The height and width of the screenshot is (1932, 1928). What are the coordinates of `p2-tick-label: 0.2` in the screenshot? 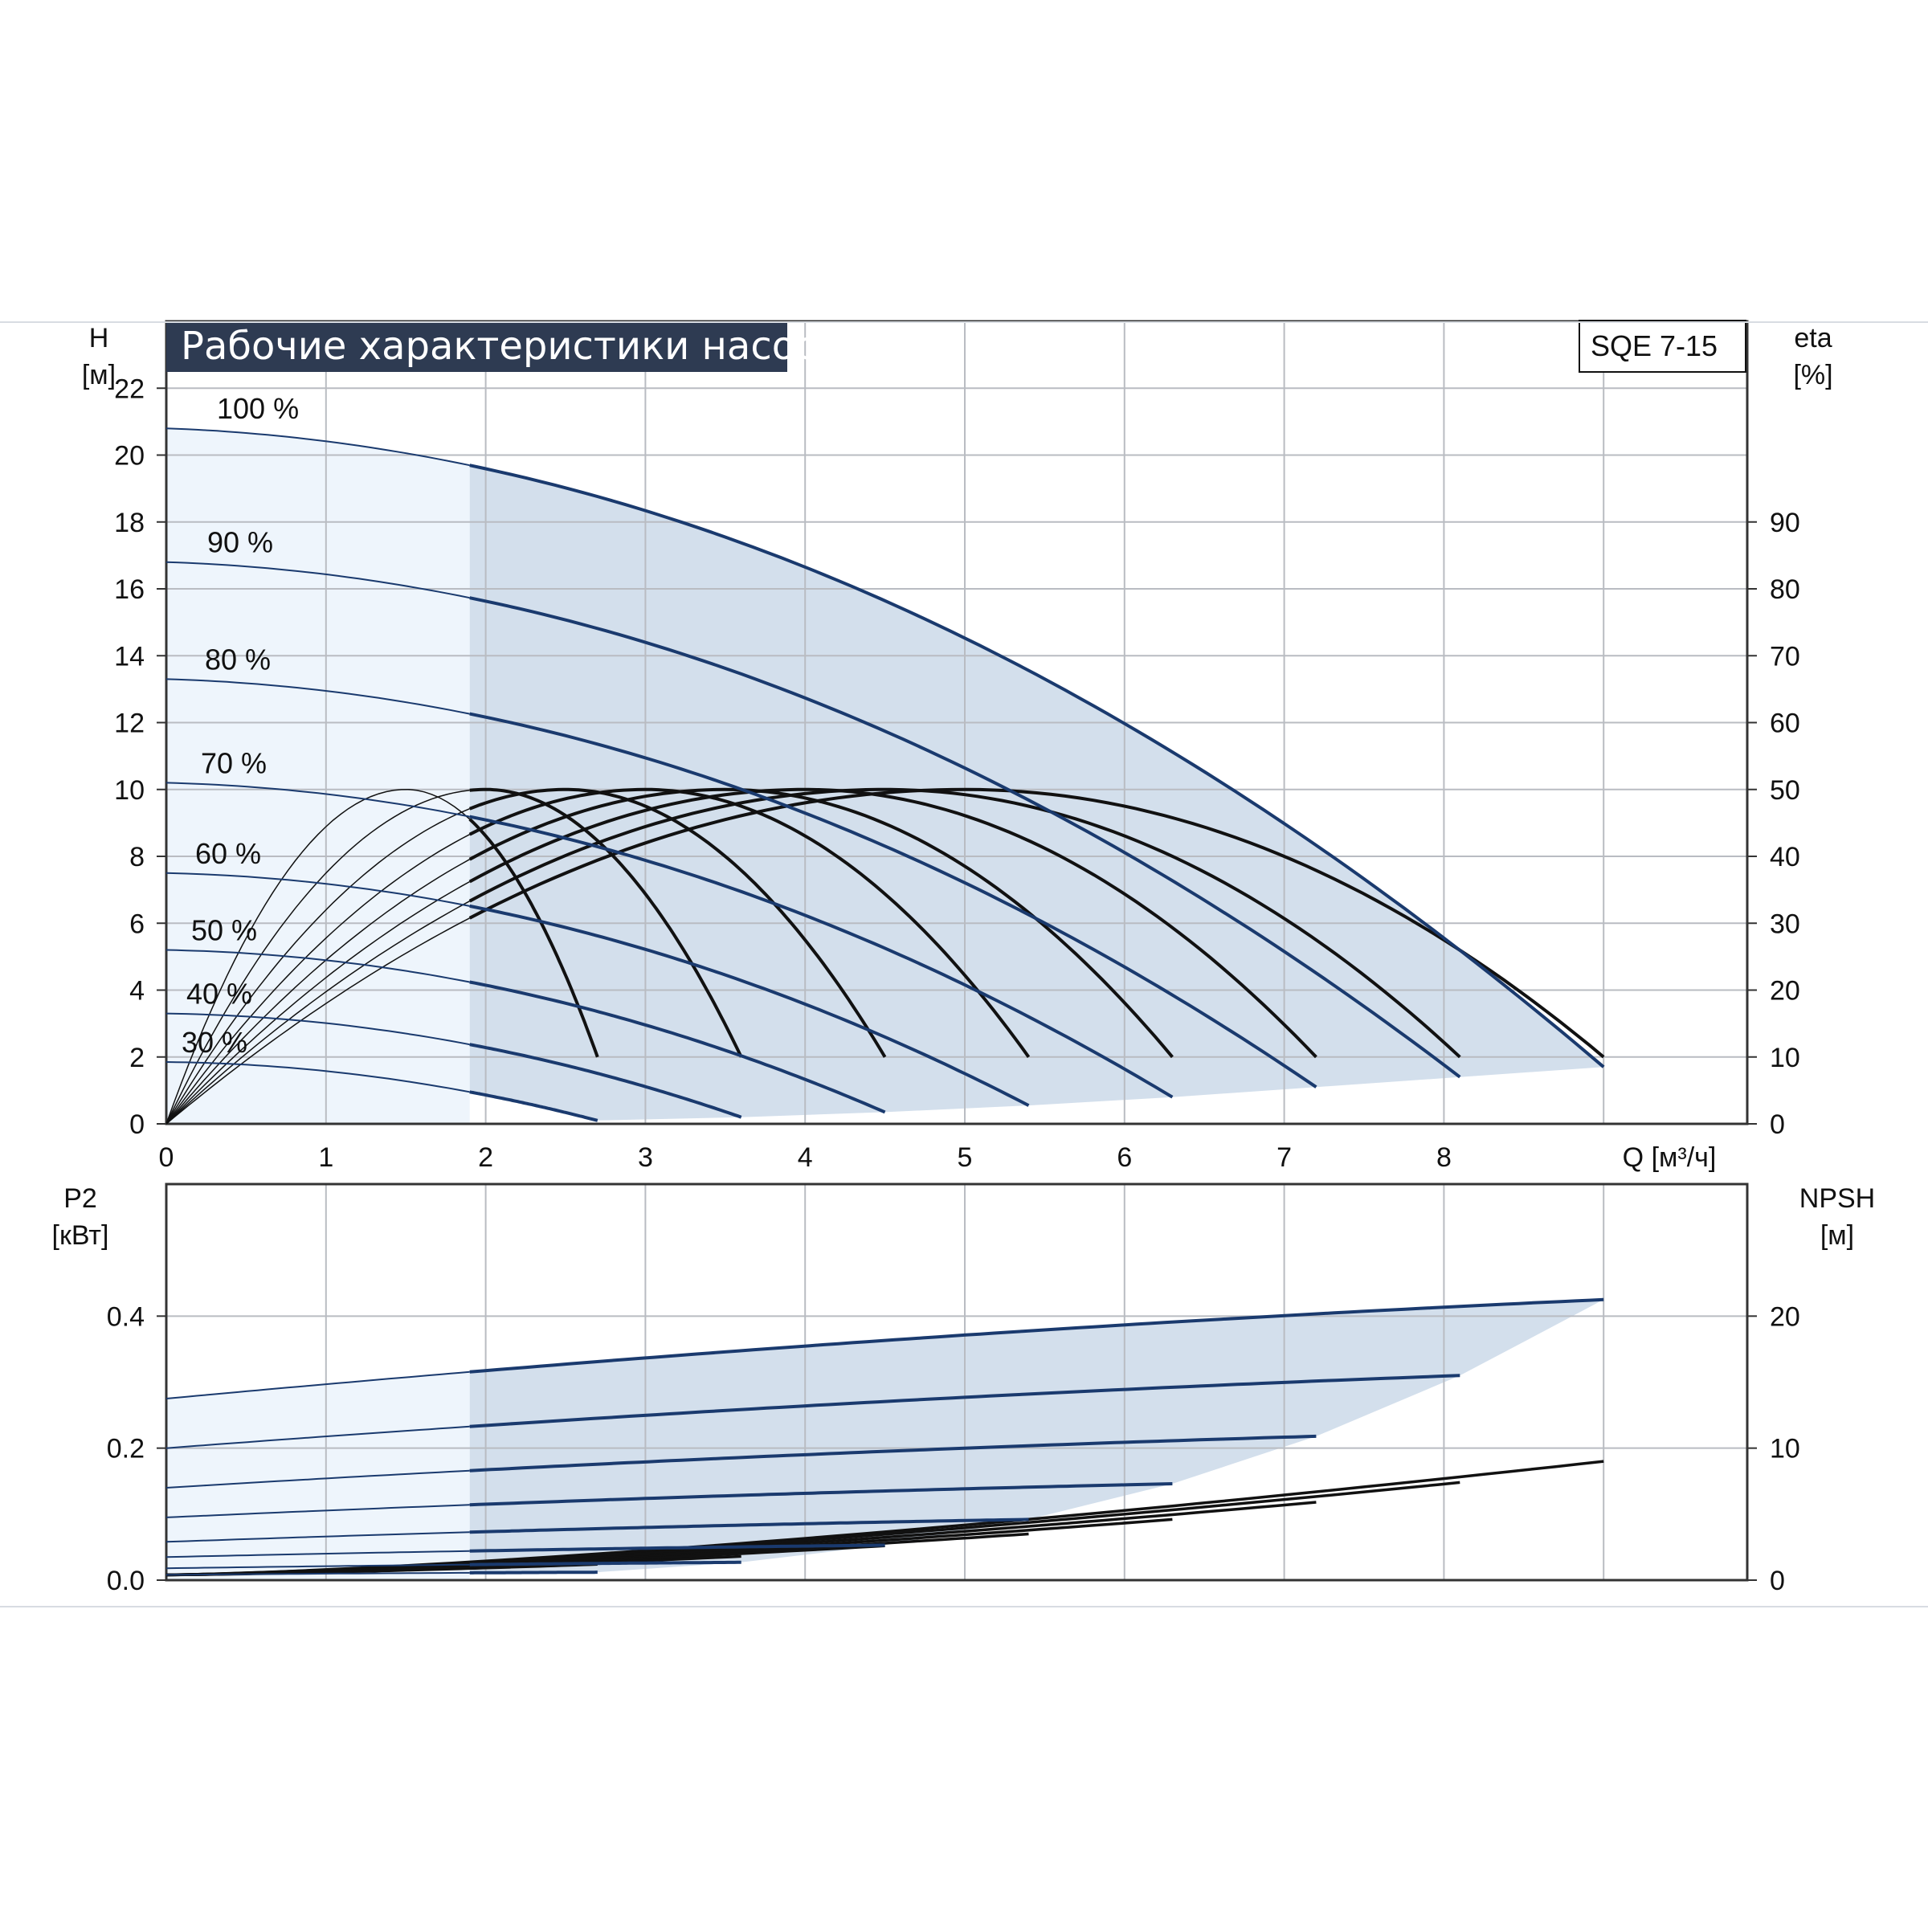 It's located at (126, 1449).